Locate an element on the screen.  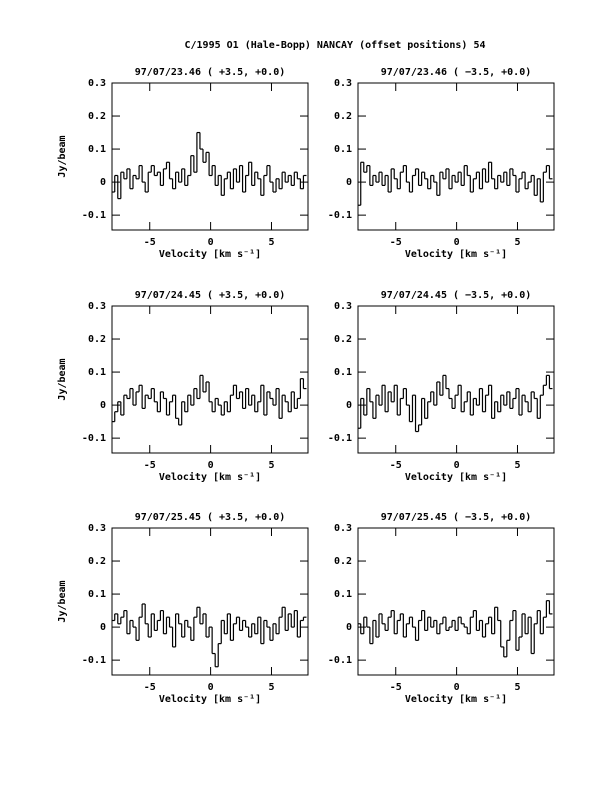
panel-title: 97/07/25.45 ( −3.5, +0.0) is located at coordinates (456, 517).